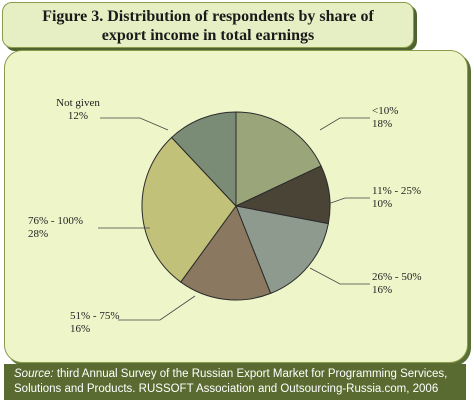 The width and height of the screenshot is (474, 403). I want to click on slice-label: 76% - 100%, so click(55, 221).